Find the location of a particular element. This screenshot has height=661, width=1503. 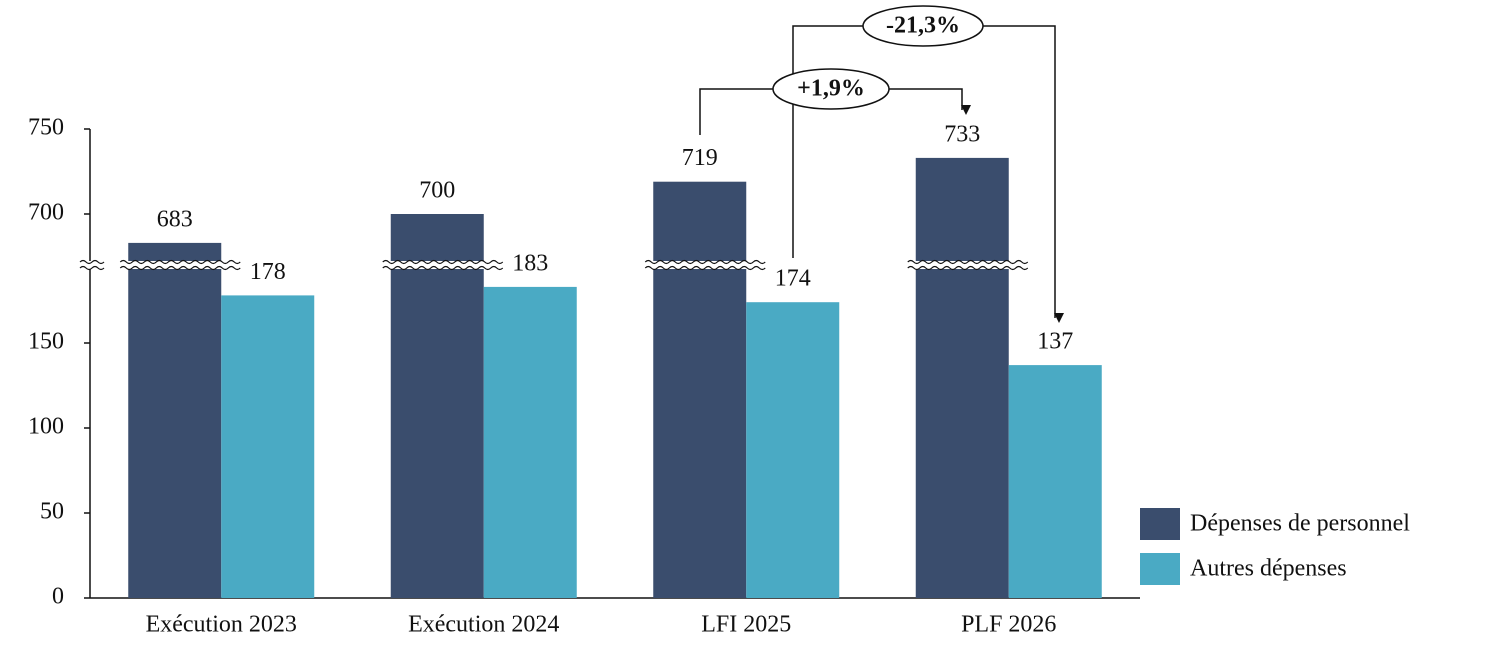

y-tick-label: 50 is located at coordinates (52, 512).